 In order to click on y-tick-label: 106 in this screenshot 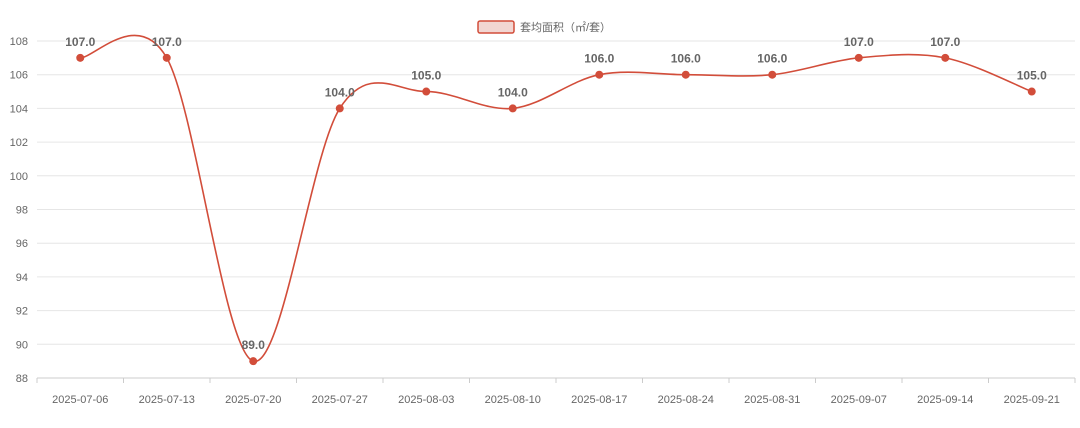, I will do `click(19, 76)`.